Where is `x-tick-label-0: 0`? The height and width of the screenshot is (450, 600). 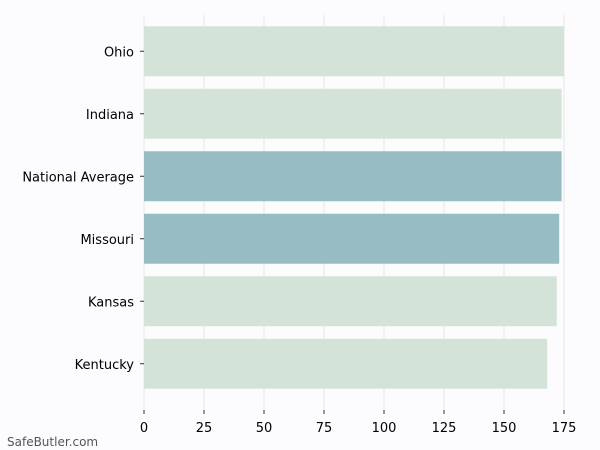 x-tick-label-0: 0 is located at coordinates (144, 428).